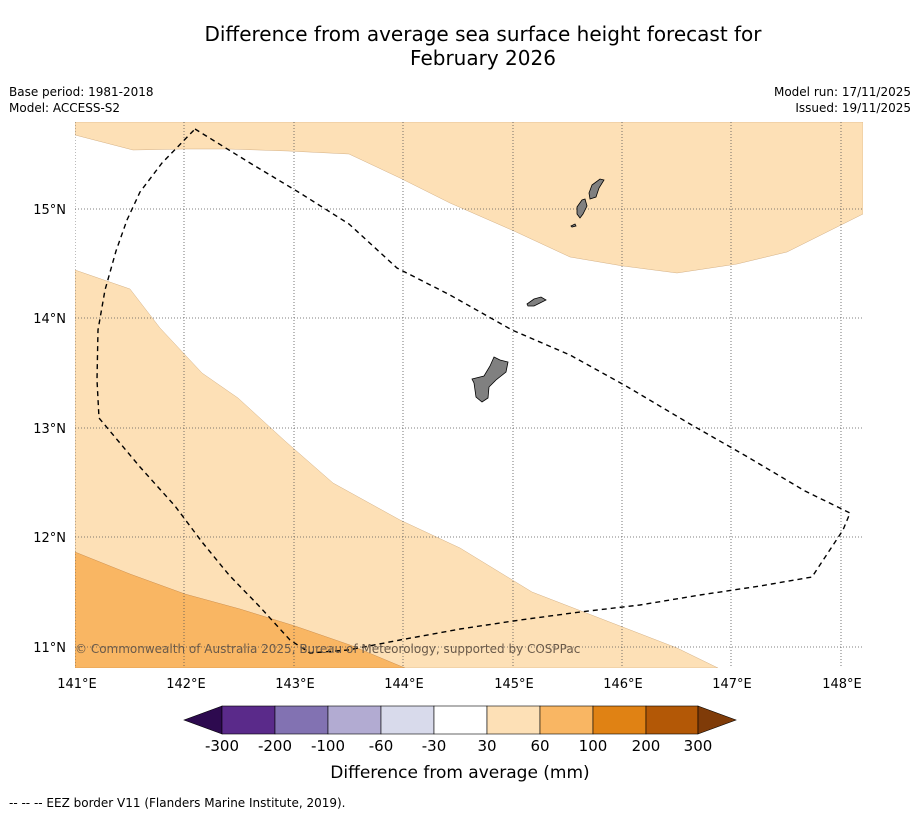 Image resolution: width=919 pixels, height=816 pixels. What do you see at coordinates (717, 720) in the screenshot?
I see `colorbar-high-extend` at bounding box center [717, 720].